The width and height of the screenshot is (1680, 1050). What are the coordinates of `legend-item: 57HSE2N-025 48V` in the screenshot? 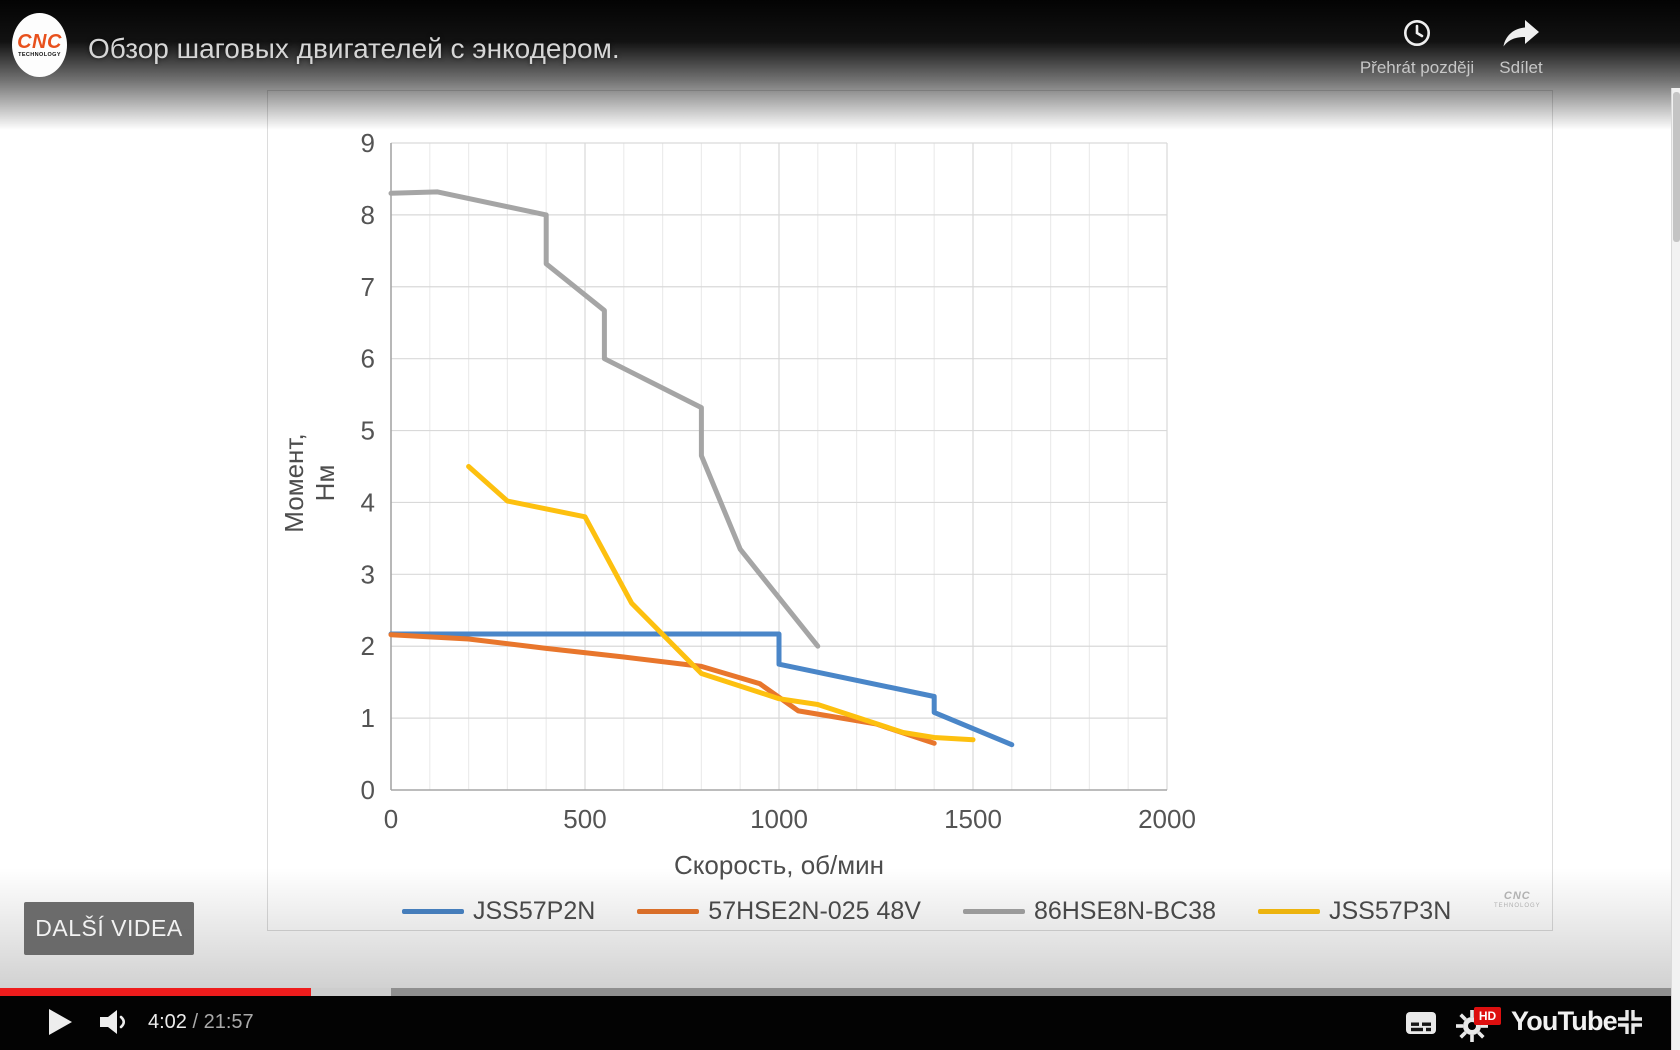 It's located at (779, 911).